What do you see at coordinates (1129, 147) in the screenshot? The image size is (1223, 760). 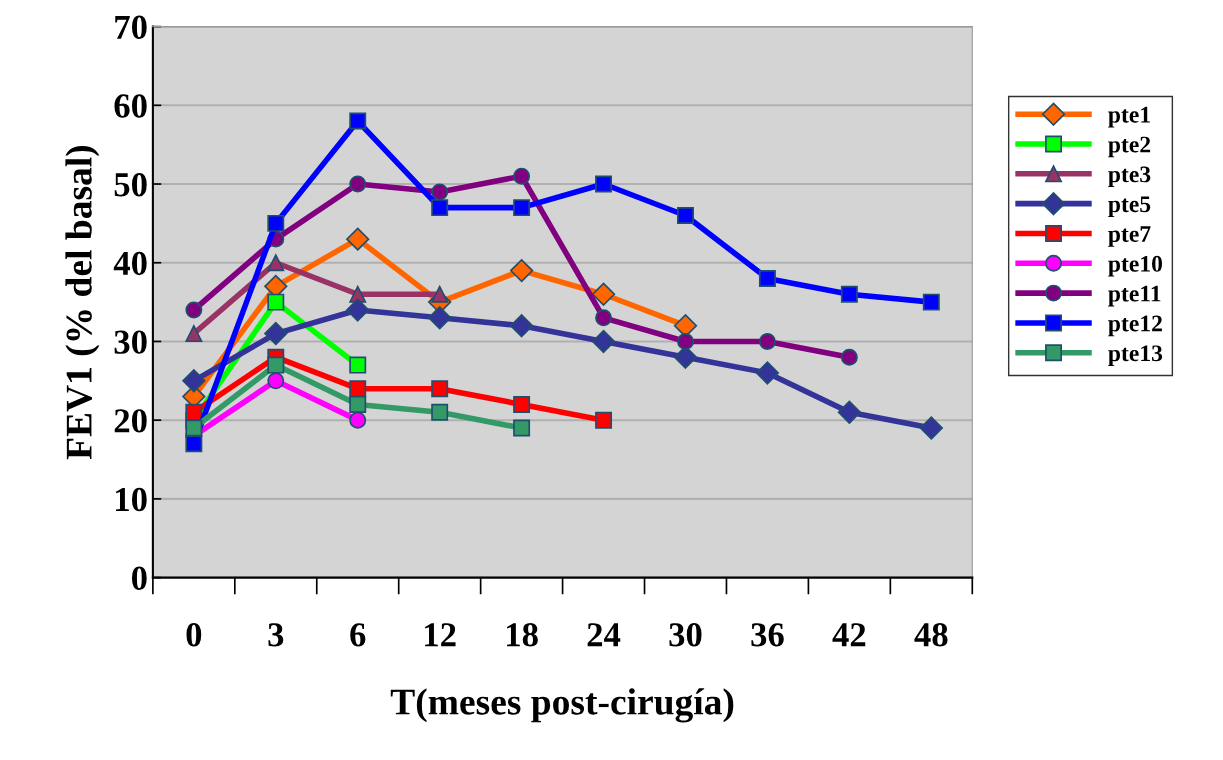 I see `legend-label: pte2` at bounding box center [1129, 147].